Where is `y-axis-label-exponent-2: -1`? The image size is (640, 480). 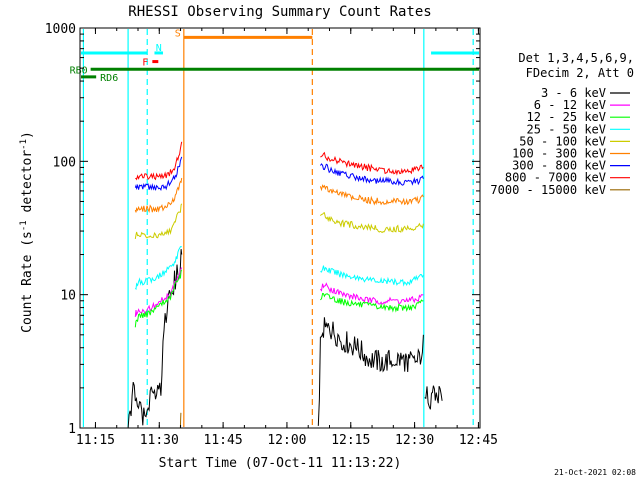 y-axis-label-exponent-2: -1 is located at coordinates (24, 144).